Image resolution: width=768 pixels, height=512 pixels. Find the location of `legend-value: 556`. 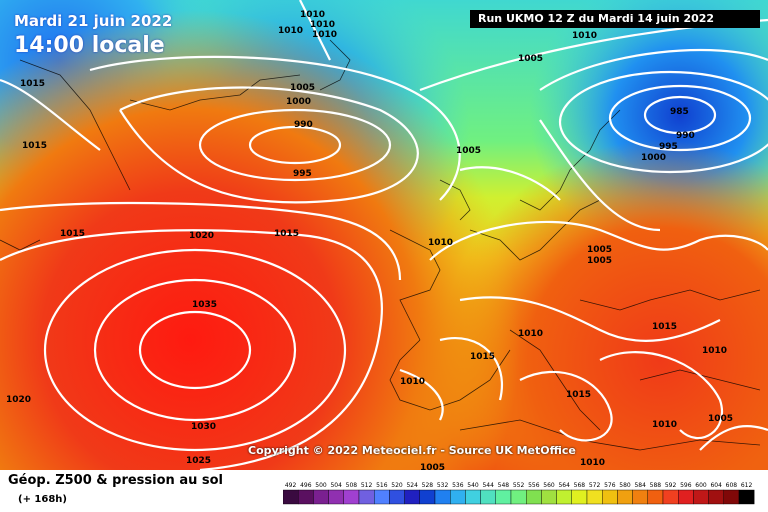

legend-value: 556 is located at coordinates (534, 485).